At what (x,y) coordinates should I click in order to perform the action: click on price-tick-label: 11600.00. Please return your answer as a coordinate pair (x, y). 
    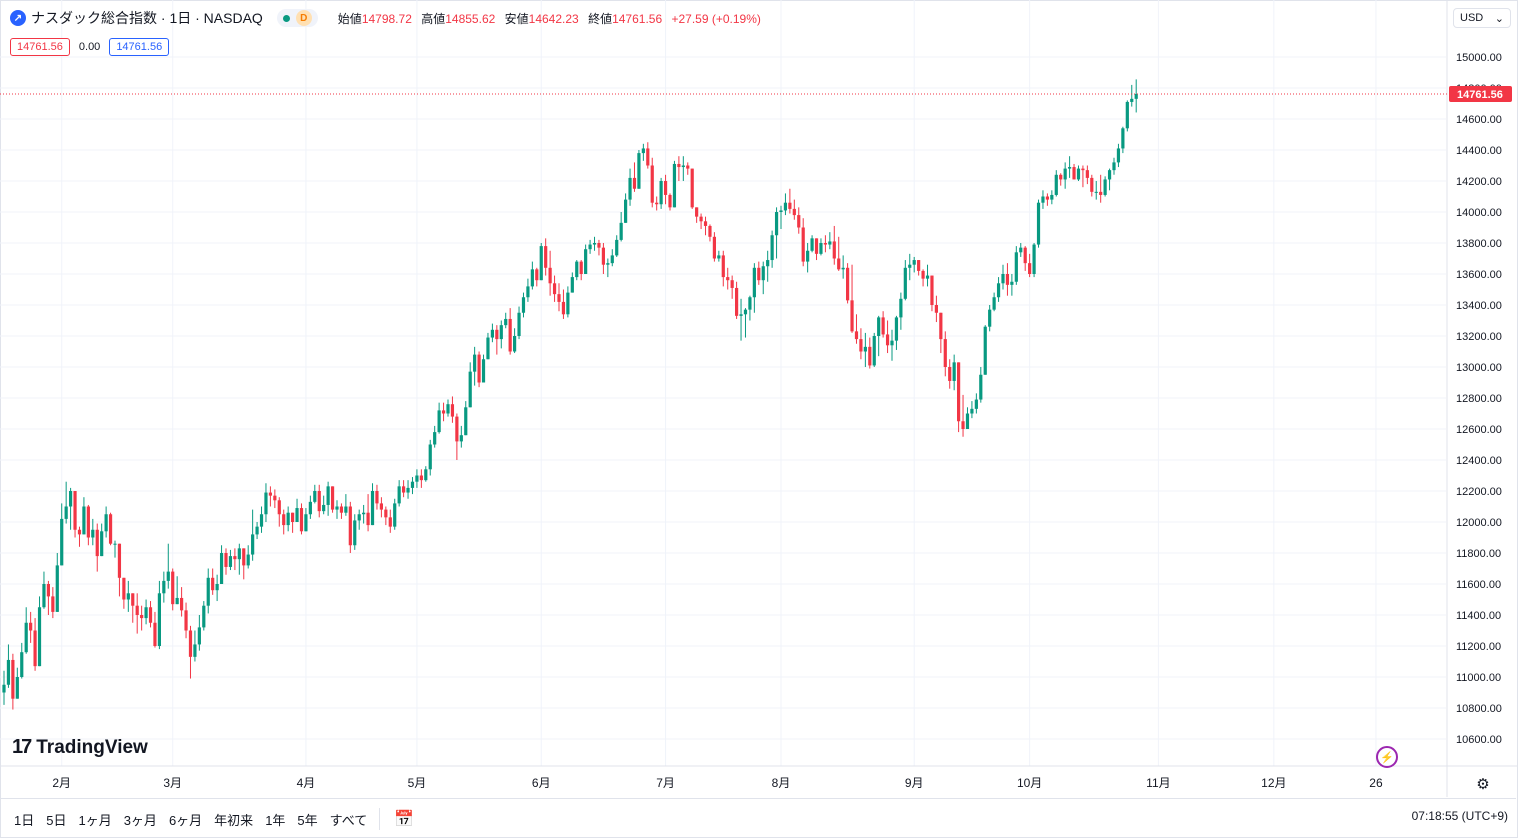
    Looking at the image, I should click on (1478, 585).